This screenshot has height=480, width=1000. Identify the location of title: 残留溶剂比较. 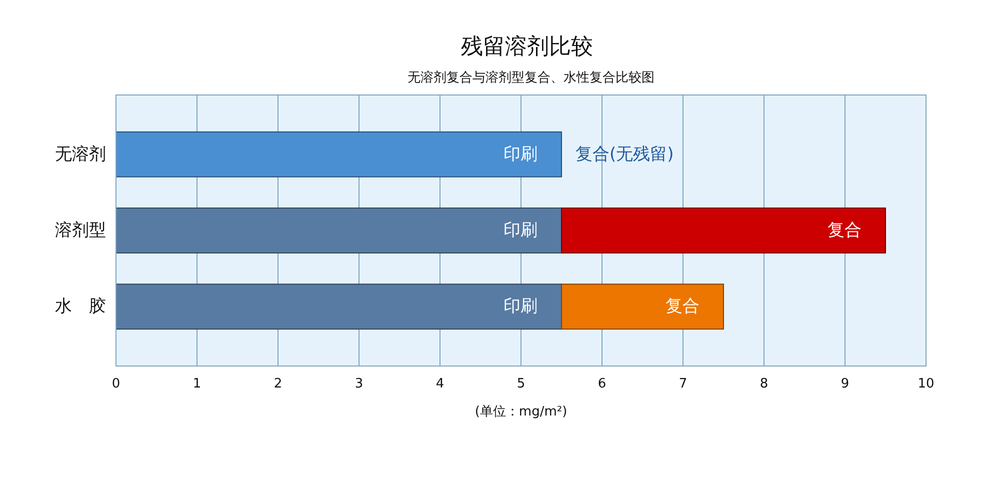
(527, 47).